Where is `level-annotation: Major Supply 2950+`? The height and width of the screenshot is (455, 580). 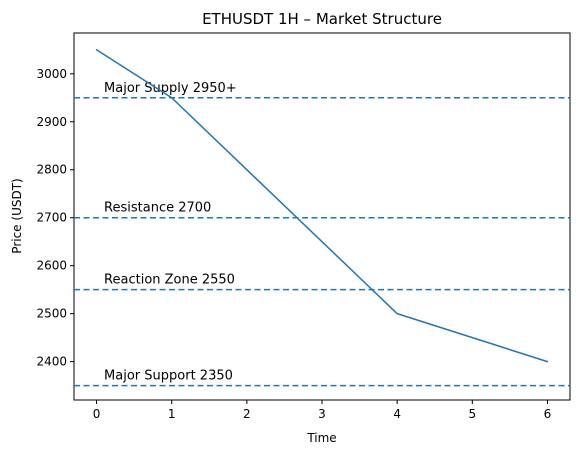
level-annotation: Major Supply 2950+ is located at coordinates (170, 88).